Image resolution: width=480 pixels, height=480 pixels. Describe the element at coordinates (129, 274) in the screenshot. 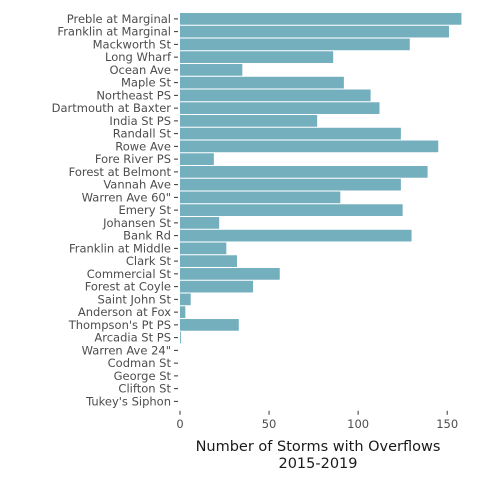

I see `category-label: Commercial St` at that location.